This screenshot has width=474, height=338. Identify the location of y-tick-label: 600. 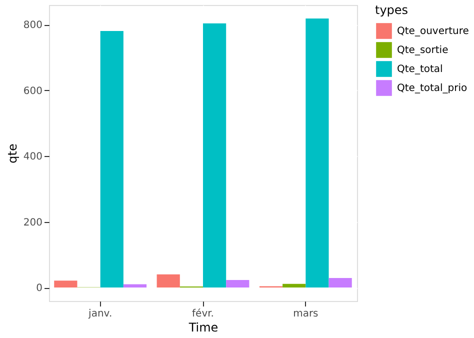
(32, 91).